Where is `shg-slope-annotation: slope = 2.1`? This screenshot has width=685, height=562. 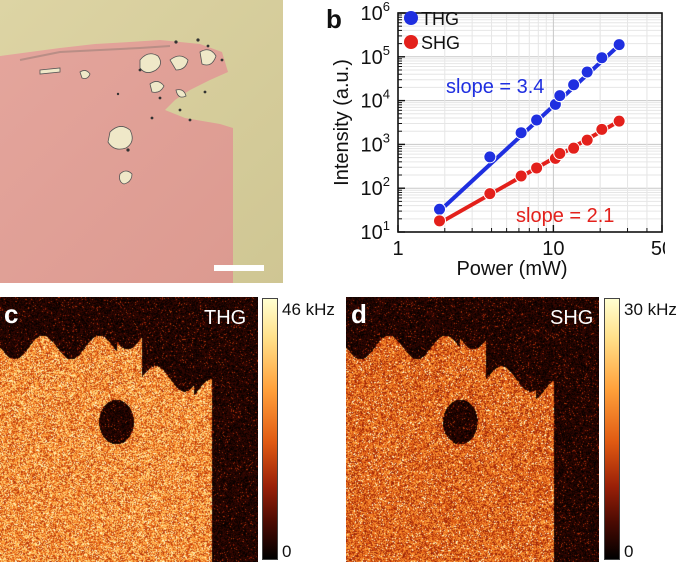 shg-slope-annotation: slope = 2.1 is located at coordinates (565, 216).